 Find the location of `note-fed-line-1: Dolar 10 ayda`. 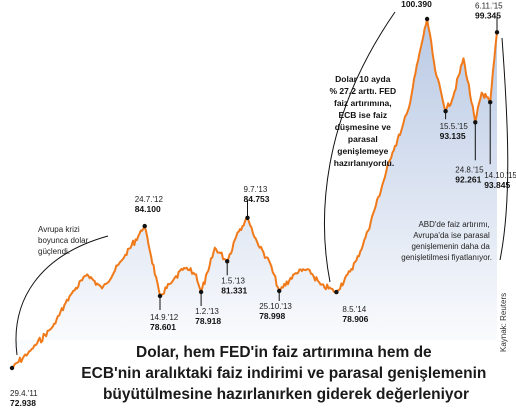

note-fed-line-1: Dolar 10 ayda is located at coordinates (363, 79).